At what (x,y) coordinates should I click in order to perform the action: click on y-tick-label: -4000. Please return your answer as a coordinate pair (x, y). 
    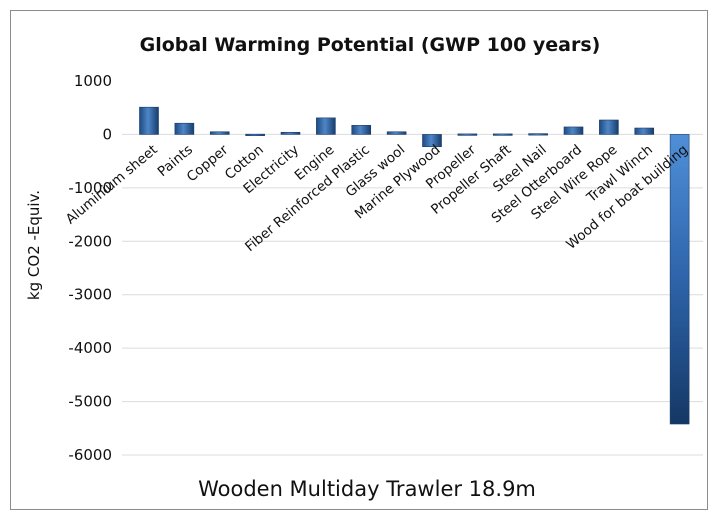
    Looking at the image, I should click on (90, 348).